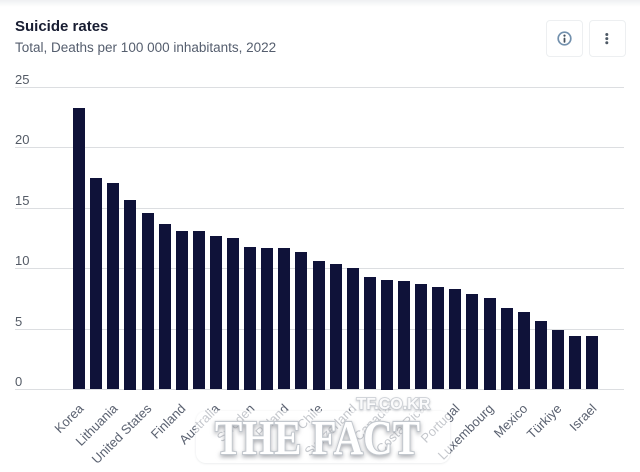  What do you see at coordinates (394, 404) in the screenshot?
I see `svg-text: TF.CO.KR` at bounding box center [394, 404].